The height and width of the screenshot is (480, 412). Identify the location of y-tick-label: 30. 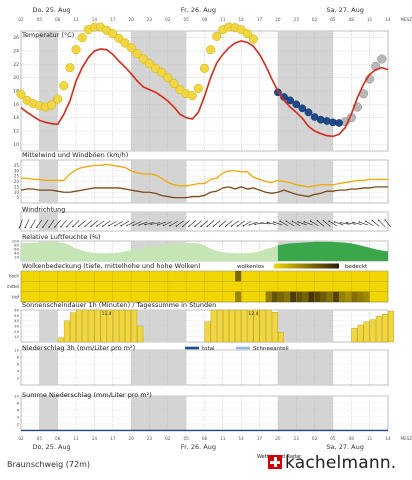
(16, 326).